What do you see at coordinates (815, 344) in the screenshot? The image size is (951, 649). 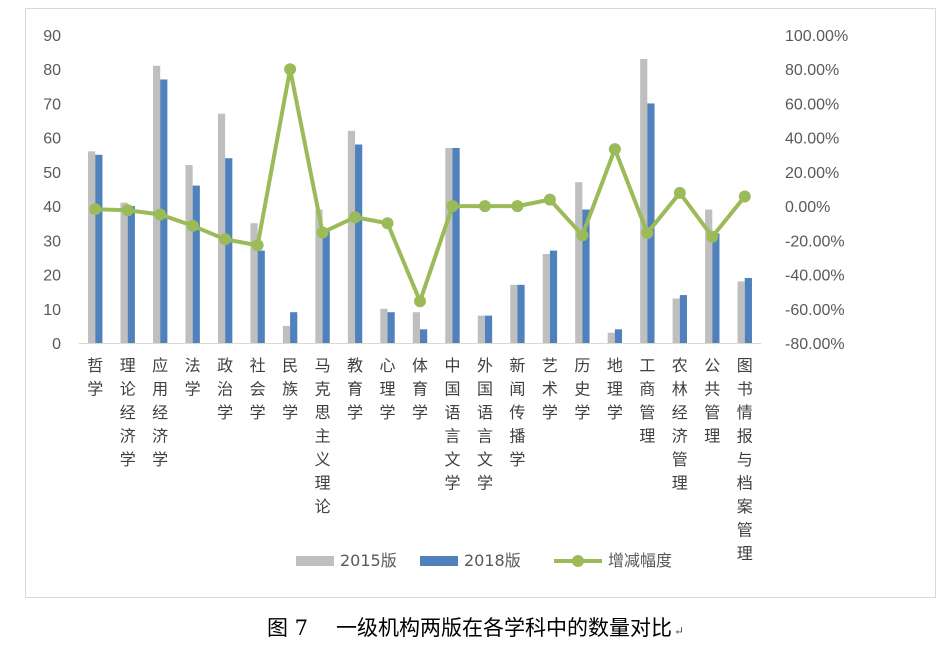 I see `y-right-tick-label: -80.00%` at bounding box center [815, 344].